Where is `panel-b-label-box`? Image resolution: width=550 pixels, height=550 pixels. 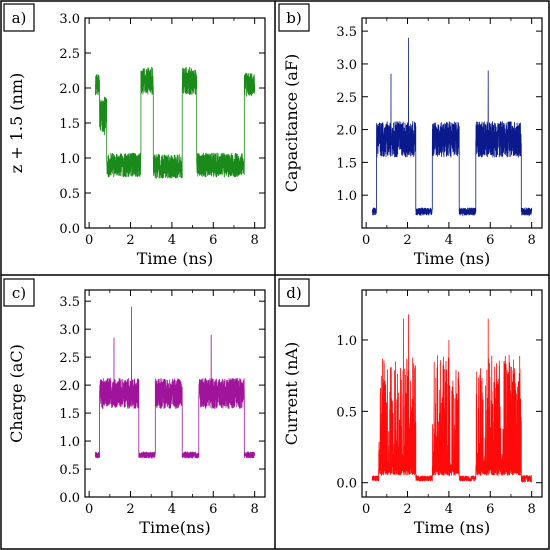
panel-b-label-box is located at coordinates (294, 17).